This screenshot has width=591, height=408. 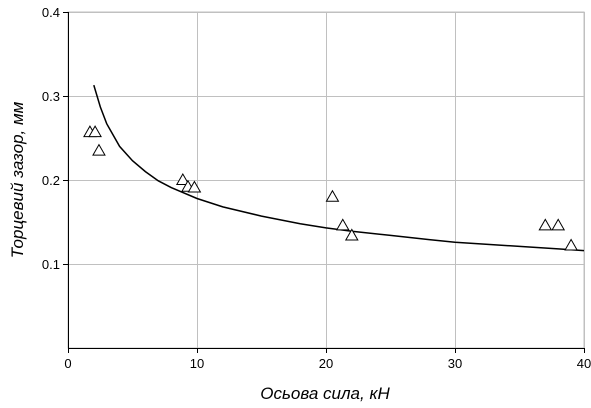 I want to click on y-tick-label: 0.1, so click(x=51, y=264).